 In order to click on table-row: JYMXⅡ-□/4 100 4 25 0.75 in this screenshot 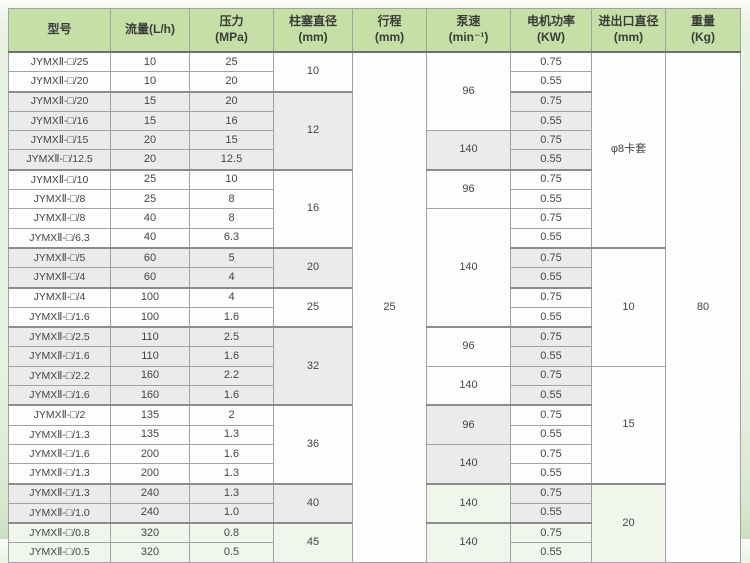, I will do `click(374, 307)`.